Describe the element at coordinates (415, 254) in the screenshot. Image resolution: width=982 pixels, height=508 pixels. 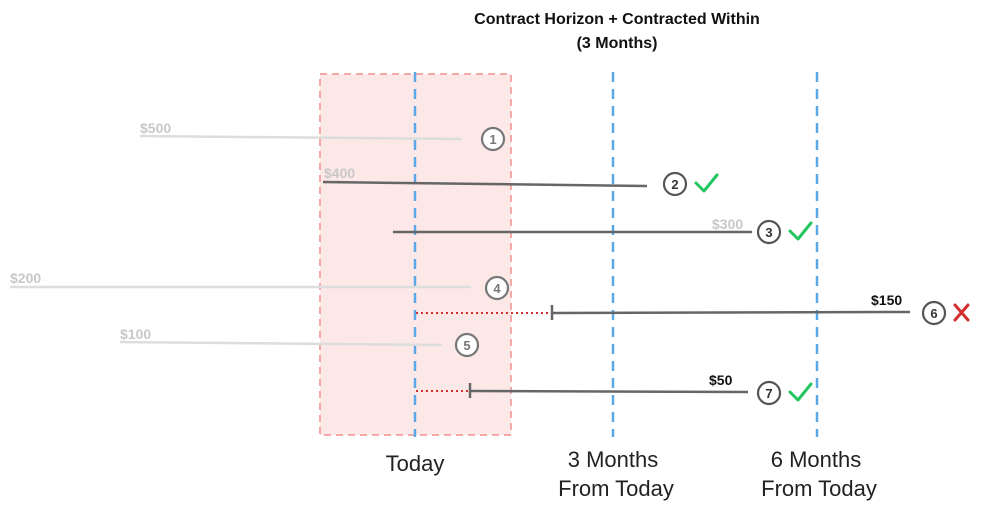
I see `contracted-within-window` at that location.